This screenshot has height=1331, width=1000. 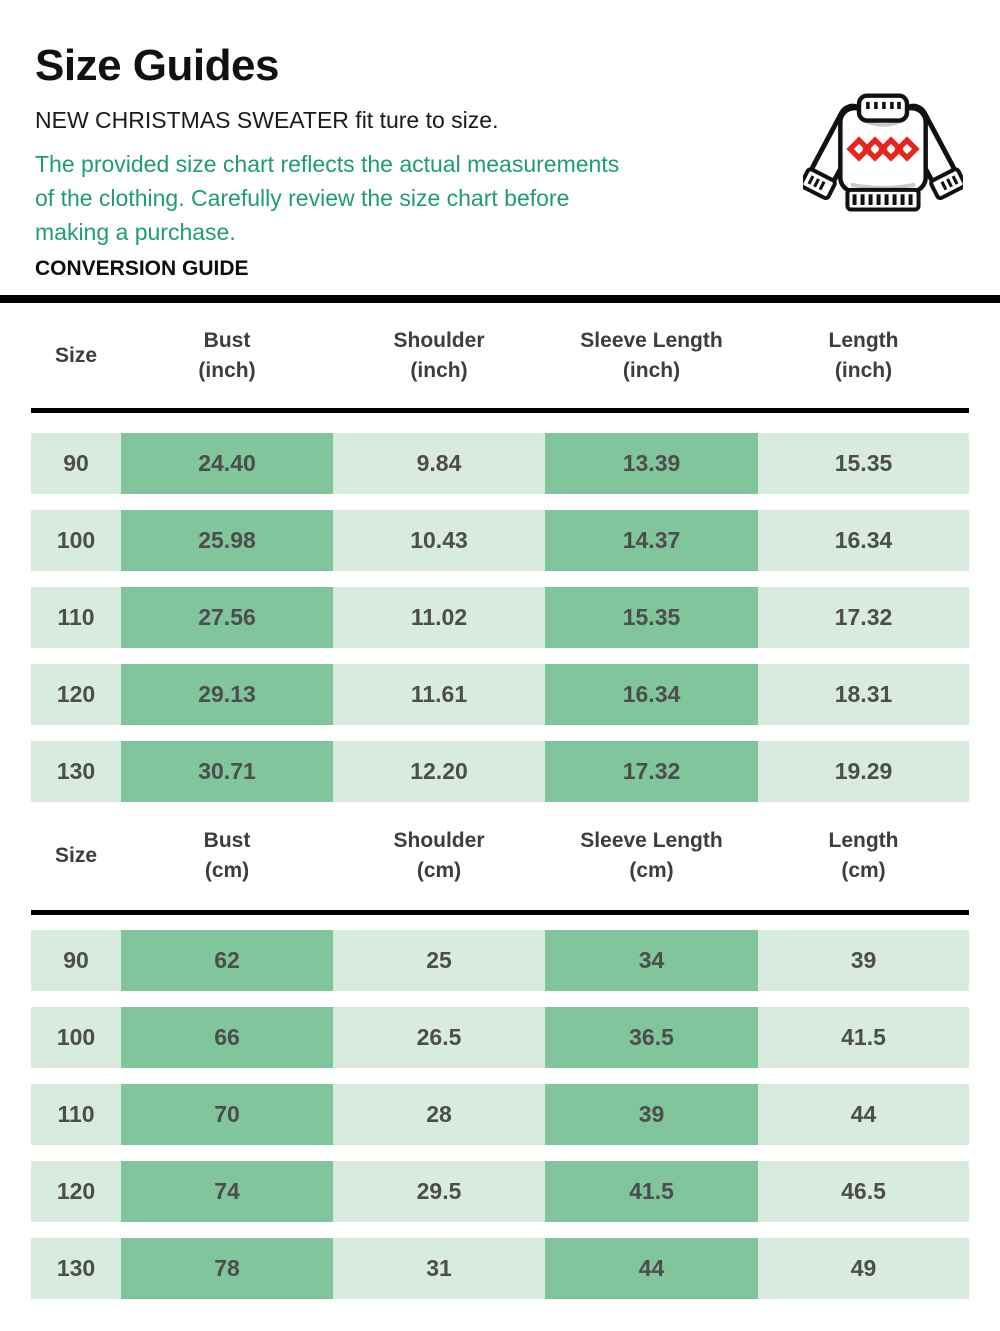 I want to click on value-cell: 18.31, so click(x=863, y=694).